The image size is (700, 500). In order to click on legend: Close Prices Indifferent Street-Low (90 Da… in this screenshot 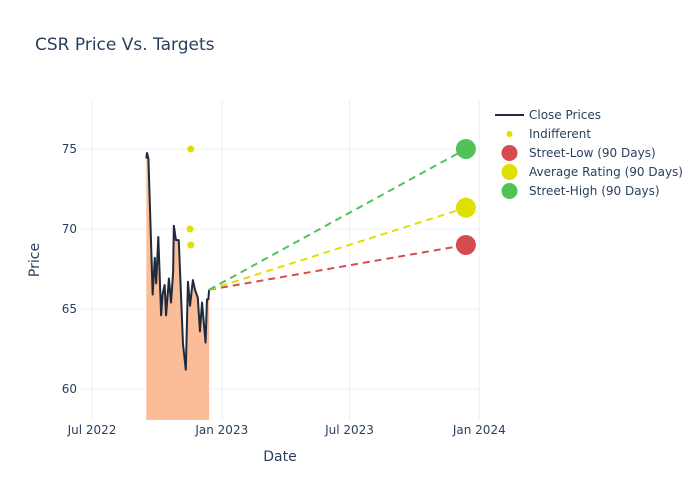, I will do `click(589, 153)`.